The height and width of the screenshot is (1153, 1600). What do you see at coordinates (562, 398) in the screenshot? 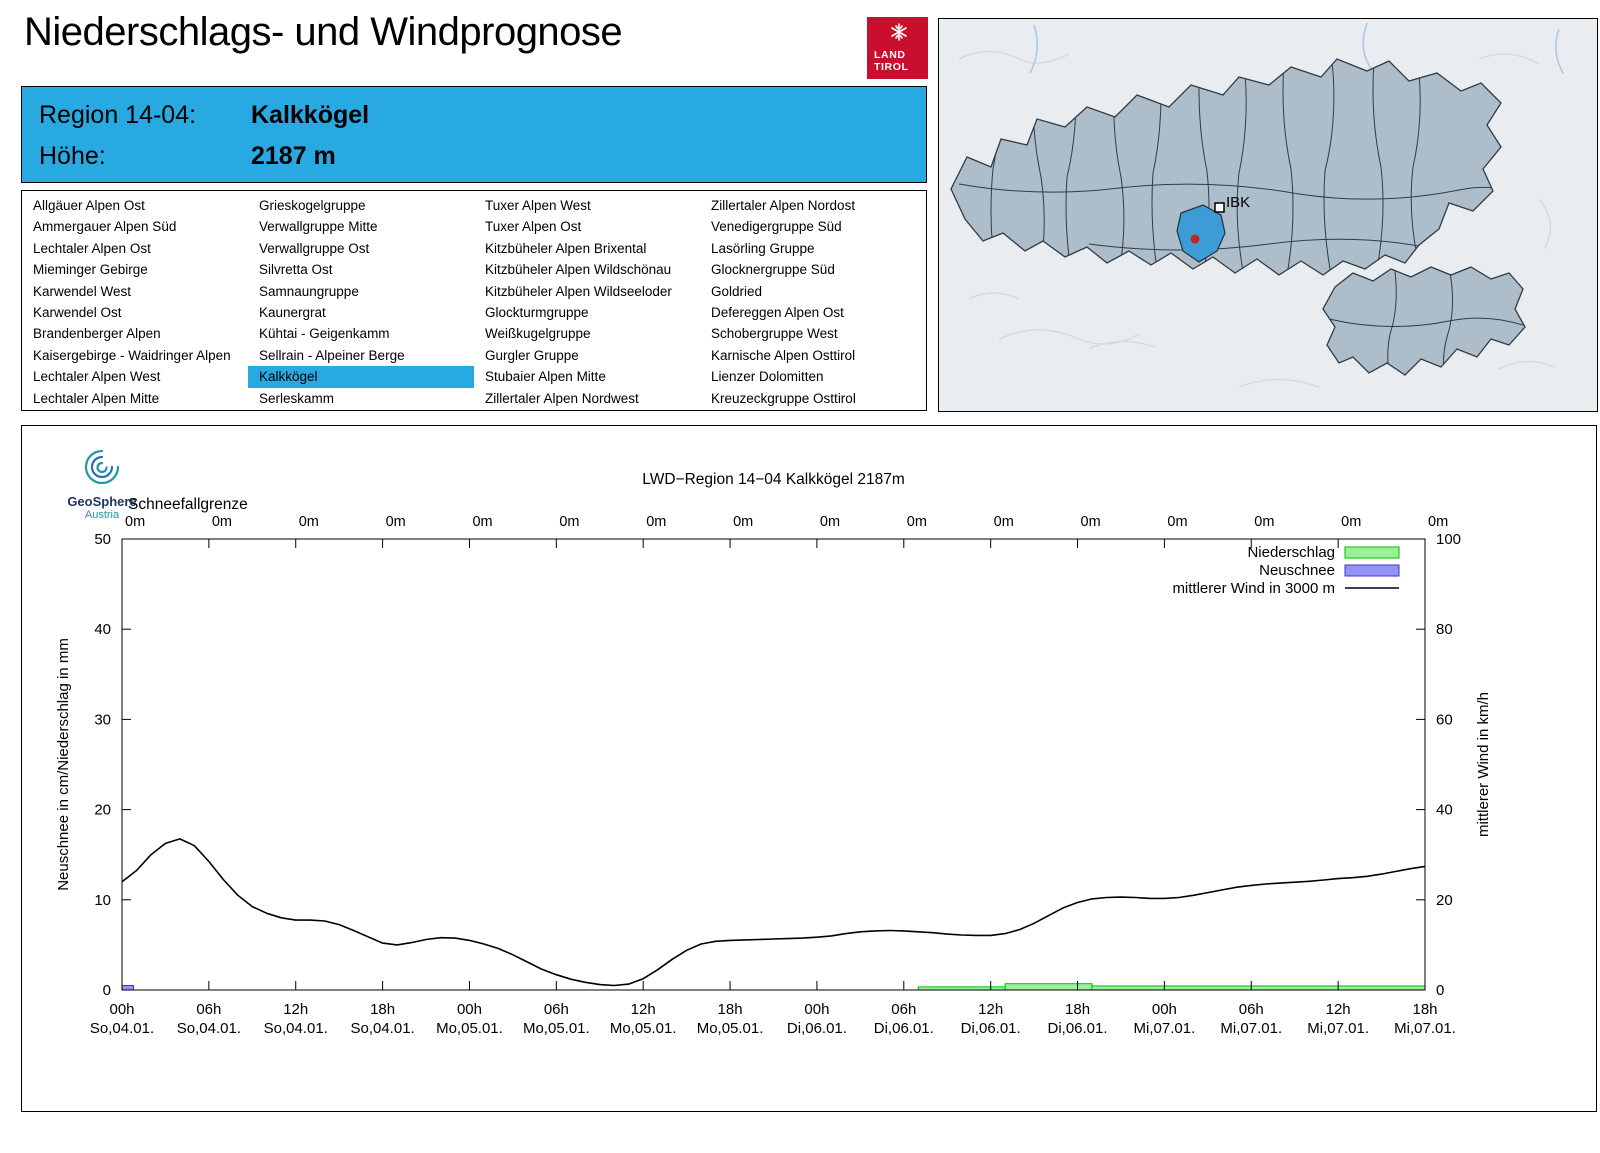
I see `region-list-item: Zillertaler Alpen Nordwest` at bounding box center [562, 398].